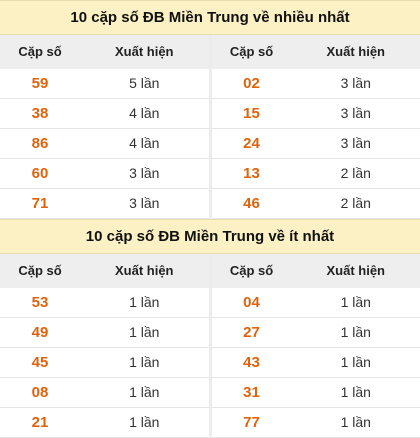  I want to click on pair-number: 31, so click(252, 392).